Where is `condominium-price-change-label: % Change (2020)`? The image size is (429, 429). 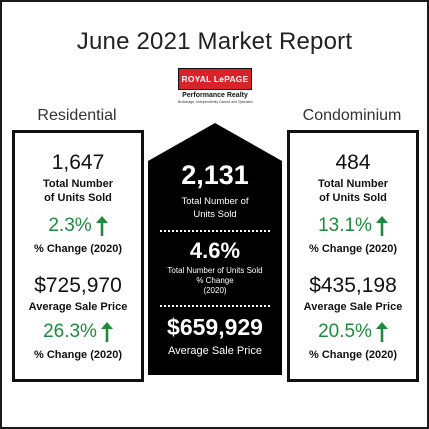 condominium-price-change-label: % Change (2020) is located at coordinates (353, 355).